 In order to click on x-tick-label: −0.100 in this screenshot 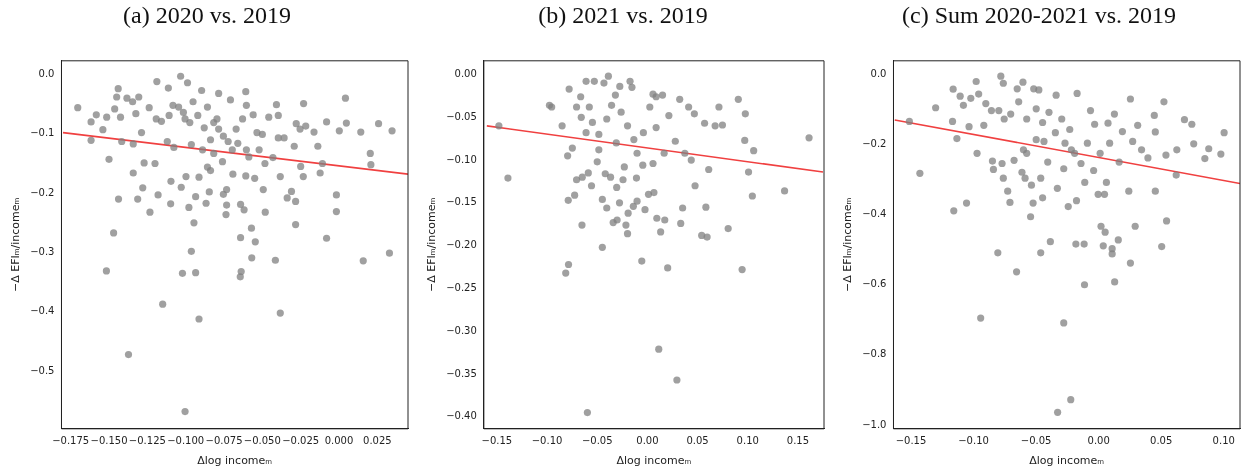, I will do `click(186, 441)`.